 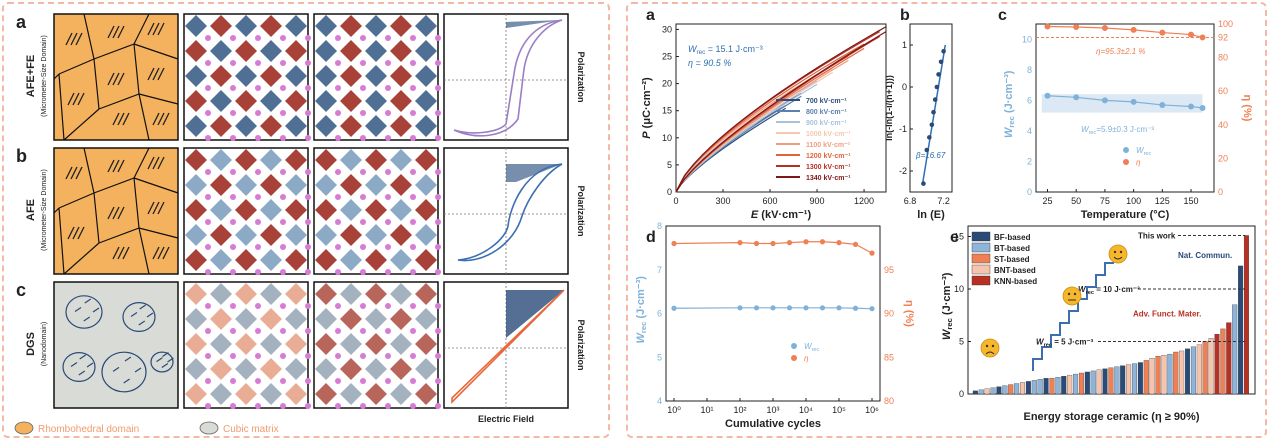 What do you see at coordinates (739, 410) in the screenshot?
I see `x-tick-label: 10²` at bounding box center [739, 410].